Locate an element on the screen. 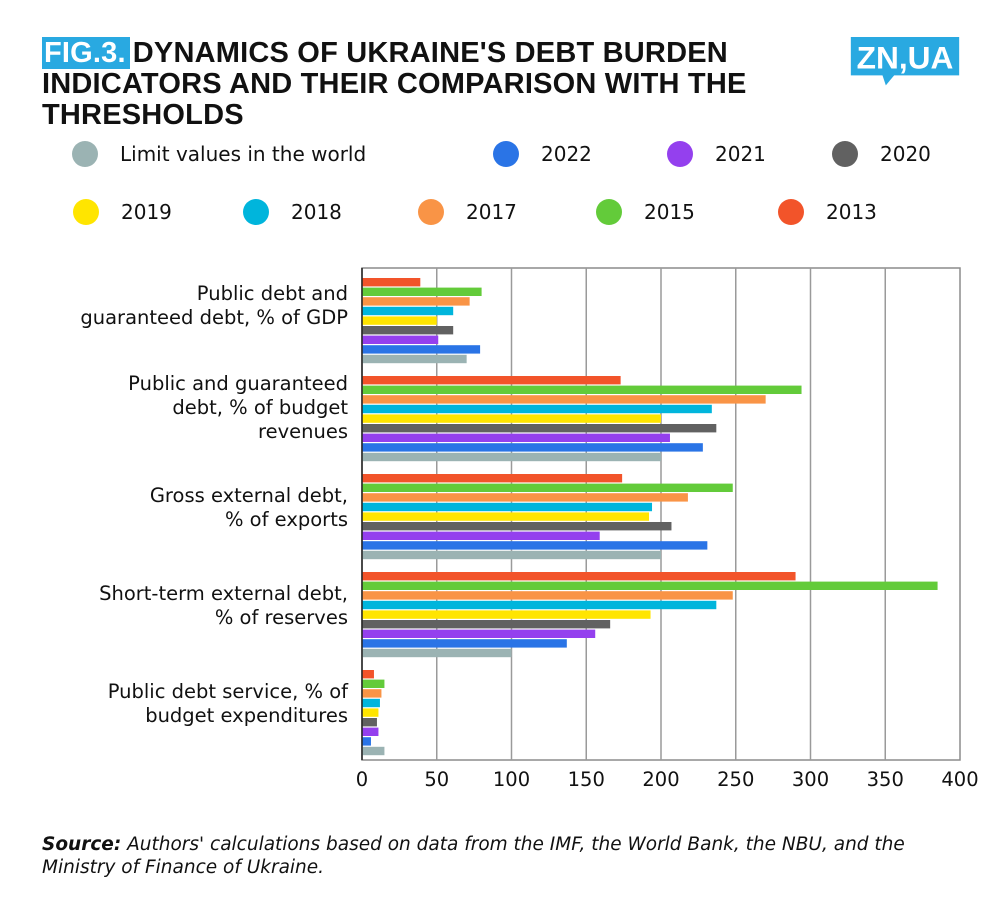 The height and width of the screenshot is (922, 1002). legend-item: 2021 is located at coordinates (716, 154).